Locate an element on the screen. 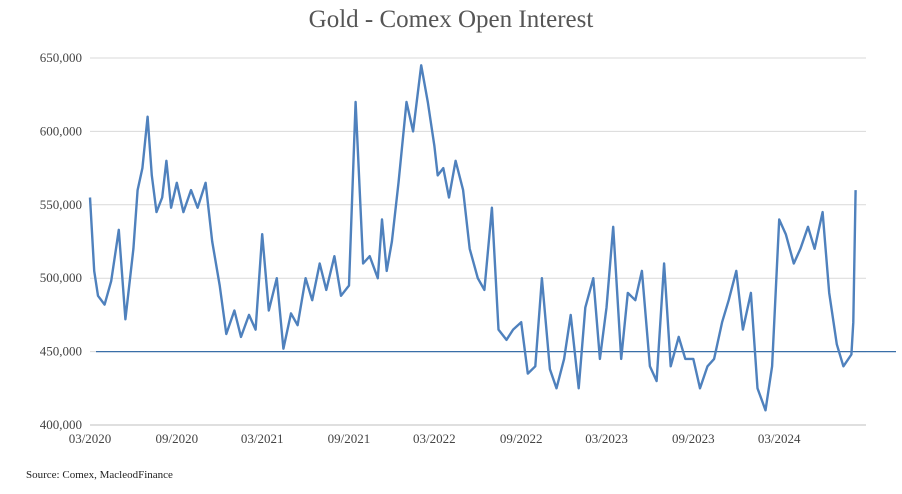 The width and height of the screenshot is (902, 494). y-tick-label: 400,000 is located at coordinates (61, 424).